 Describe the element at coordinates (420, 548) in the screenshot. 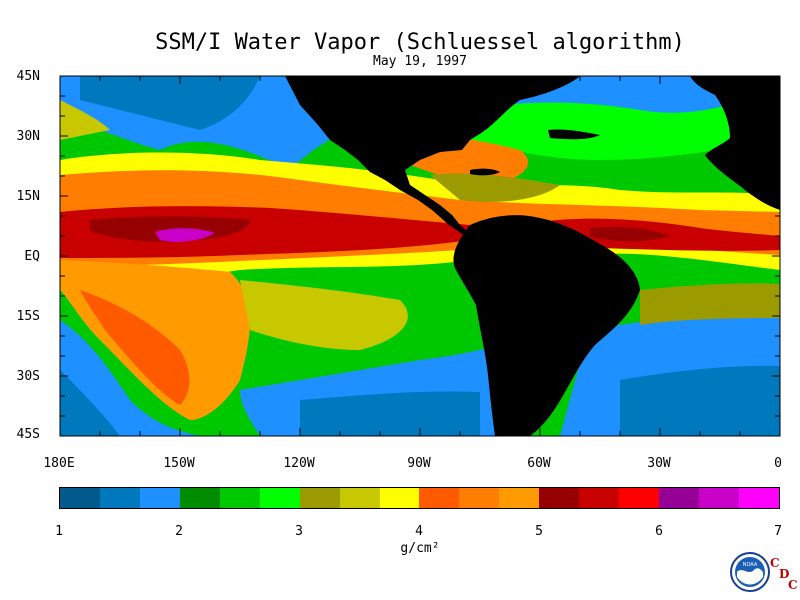

I see `colorbar-units: g/cm²` at that location.